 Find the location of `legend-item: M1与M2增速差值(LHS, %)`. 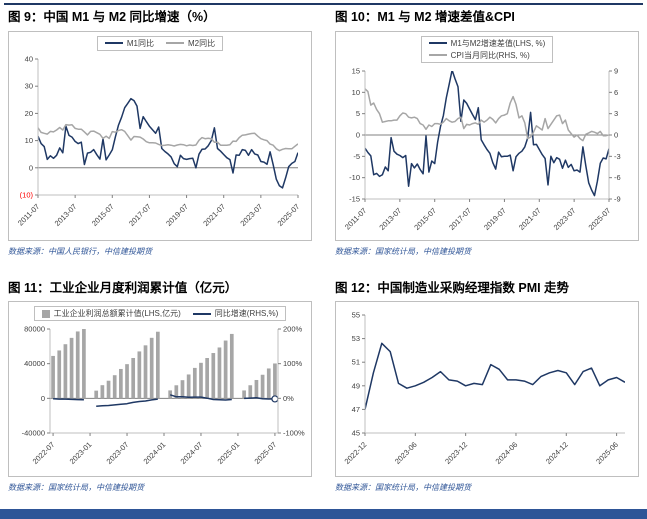

legend-item: M1与M2增速差值(LHS, %) is located at coordinates (486, 43).